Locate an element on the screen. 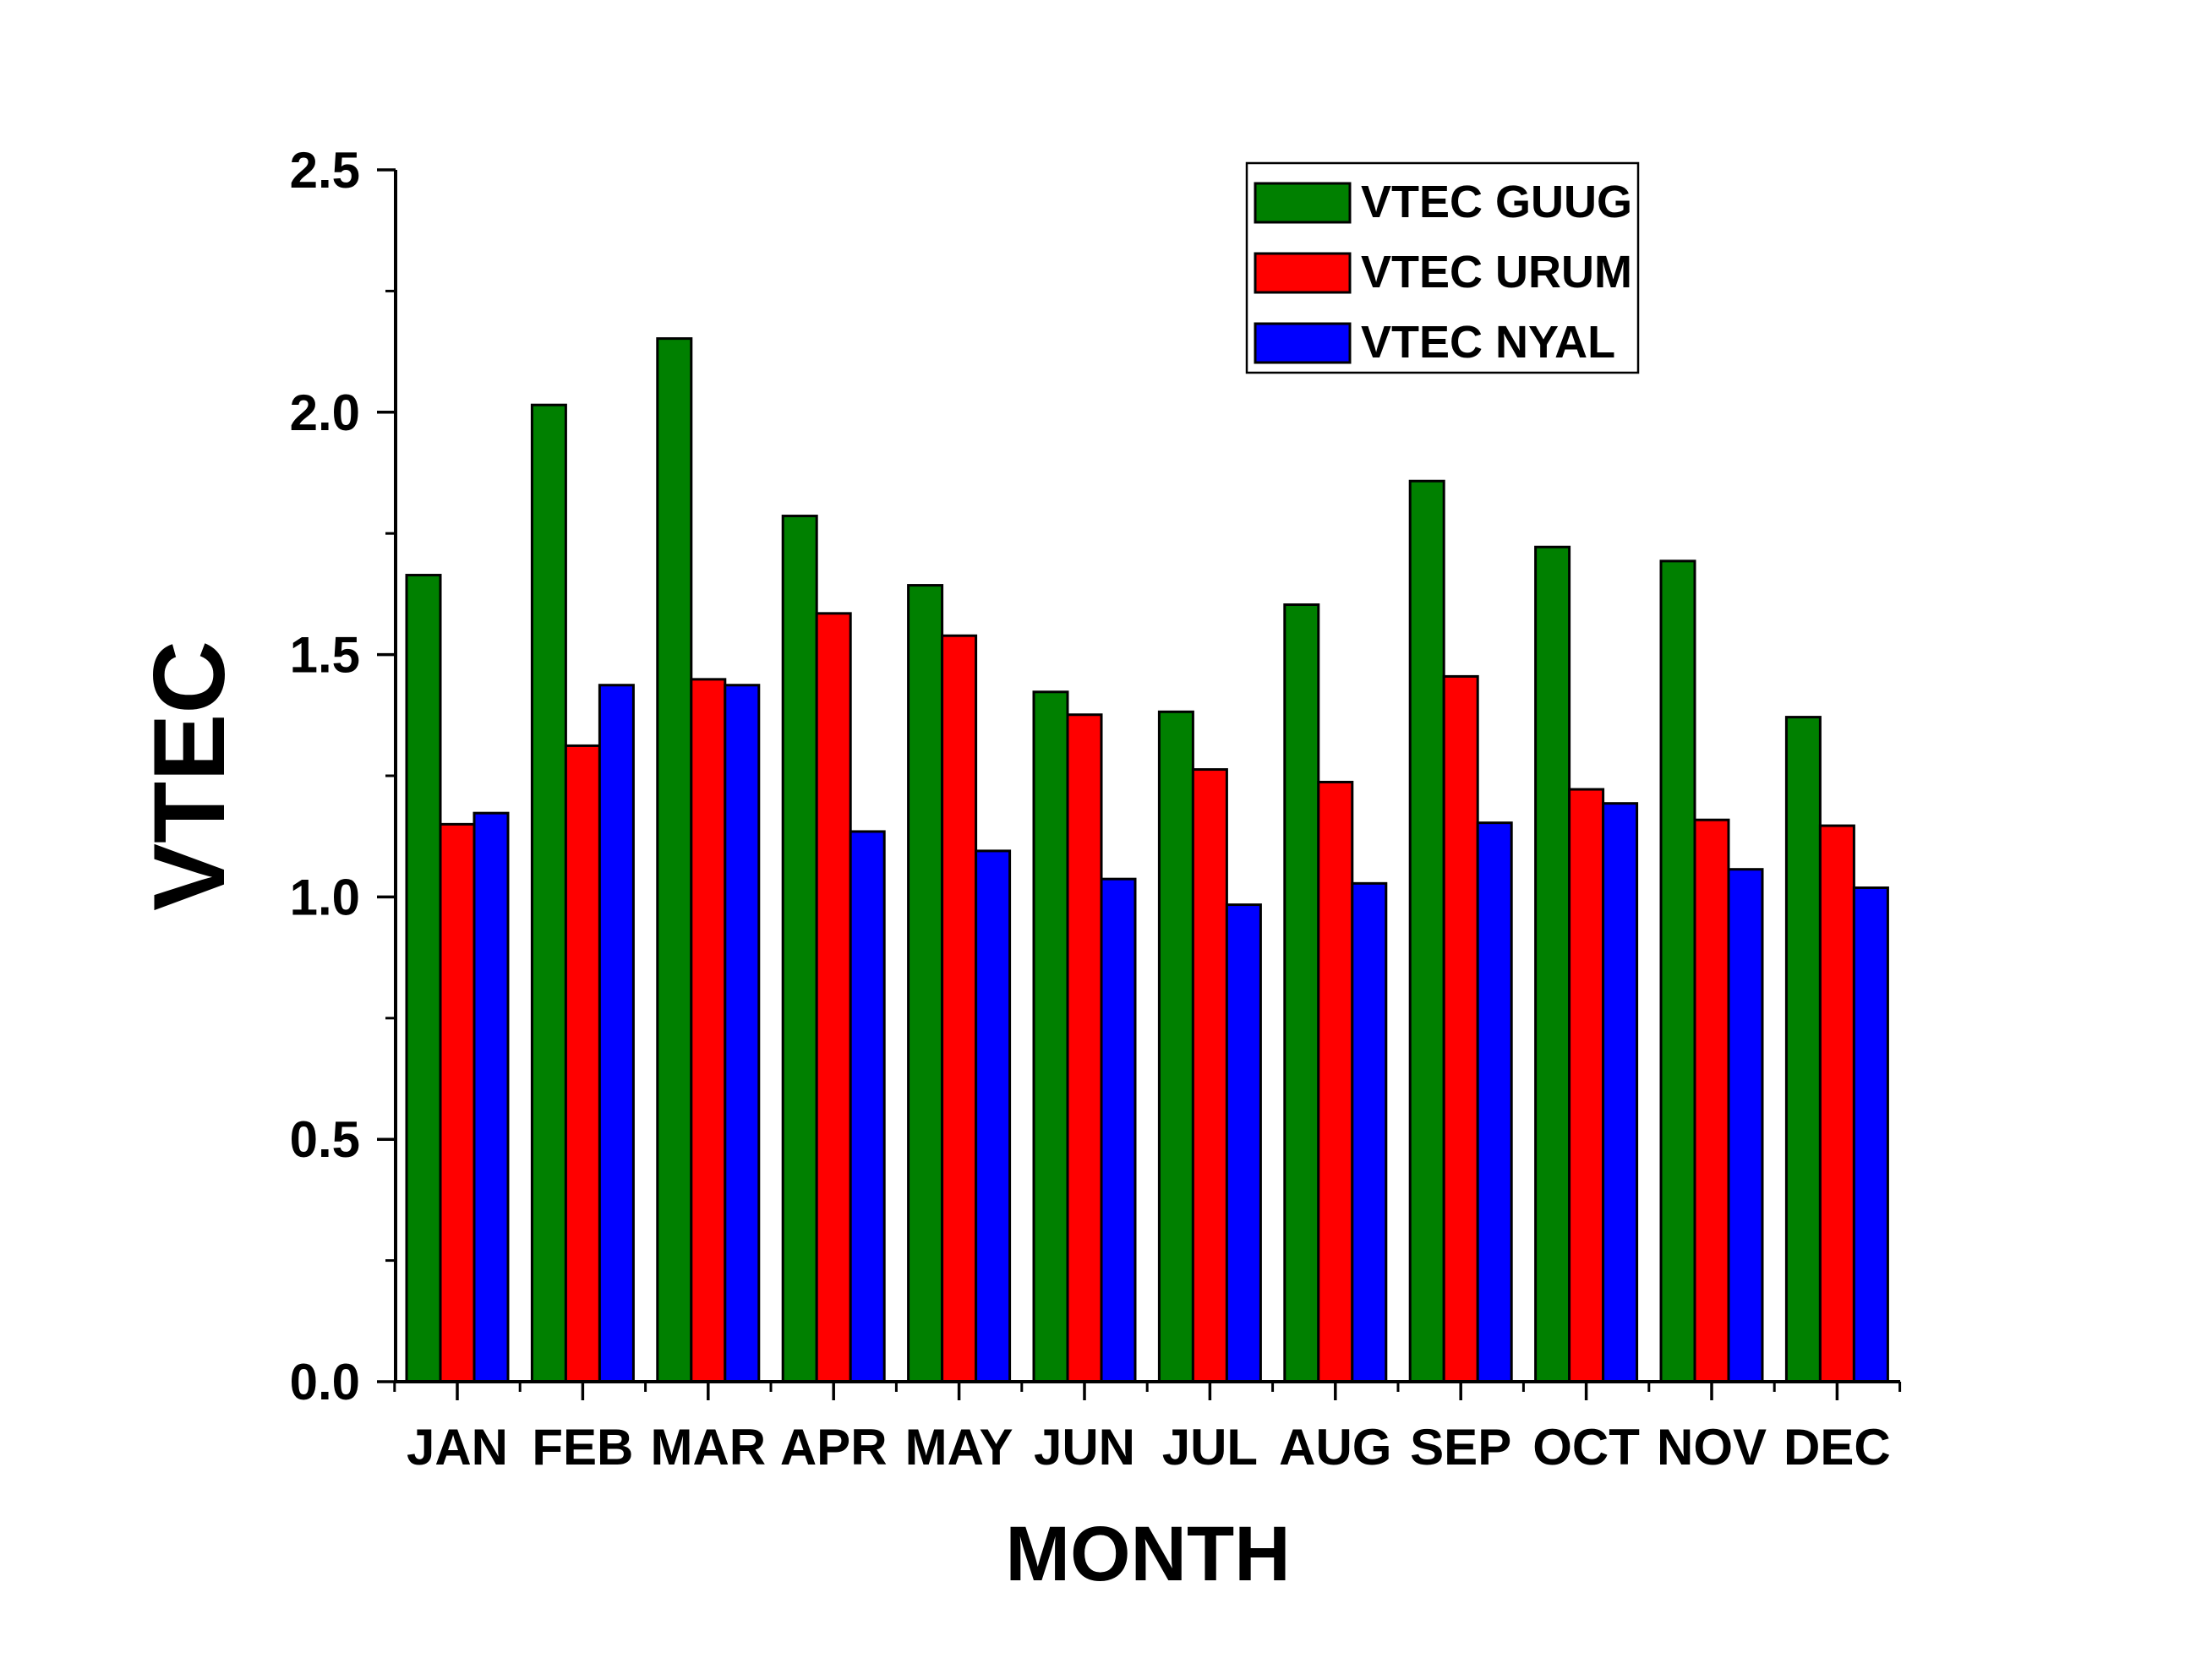 The height and width of the screenshot is (1680, 2196). x-tick-label: AUG is located at coordinates (1335, 1447).